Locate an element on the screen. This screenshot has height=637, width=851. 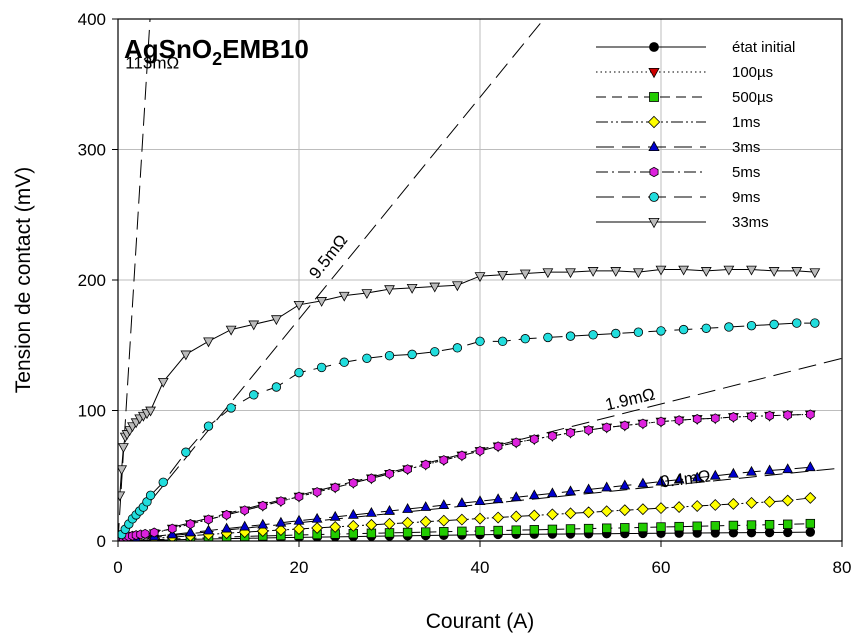
resistance-line is located at coordinates (480, 504).